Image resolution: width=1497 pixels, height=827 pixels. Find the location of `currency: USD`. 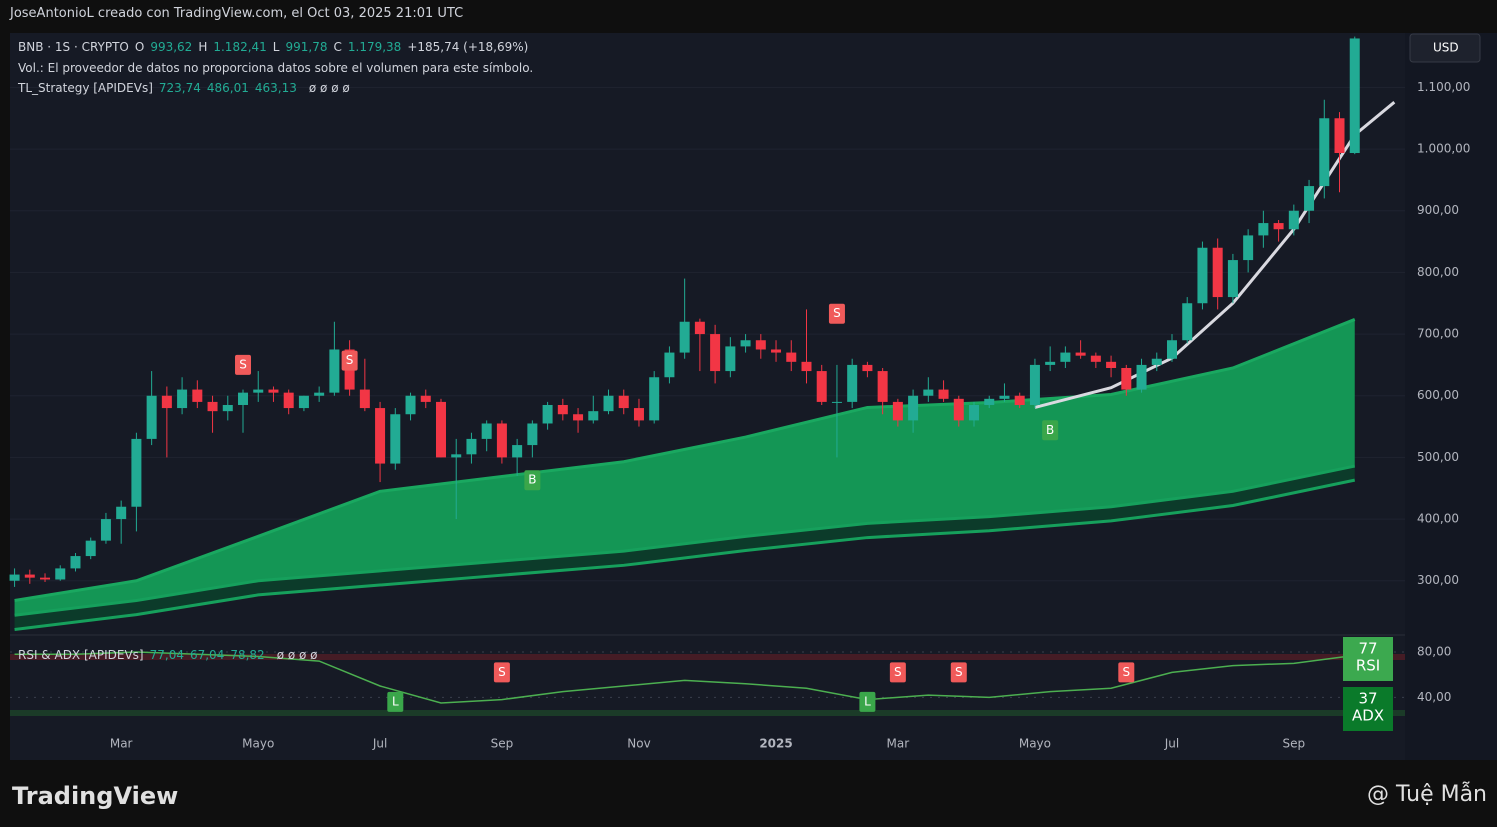

currency: USD is located at coordinates (1446, 48).